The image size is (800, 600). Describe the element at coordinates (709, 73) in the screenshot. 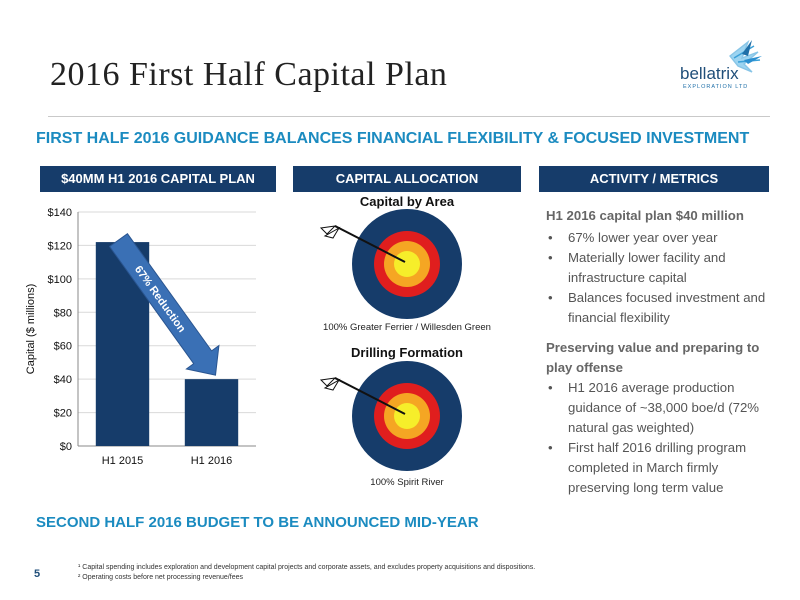

I see `logo-name: bellatrix` at that location.